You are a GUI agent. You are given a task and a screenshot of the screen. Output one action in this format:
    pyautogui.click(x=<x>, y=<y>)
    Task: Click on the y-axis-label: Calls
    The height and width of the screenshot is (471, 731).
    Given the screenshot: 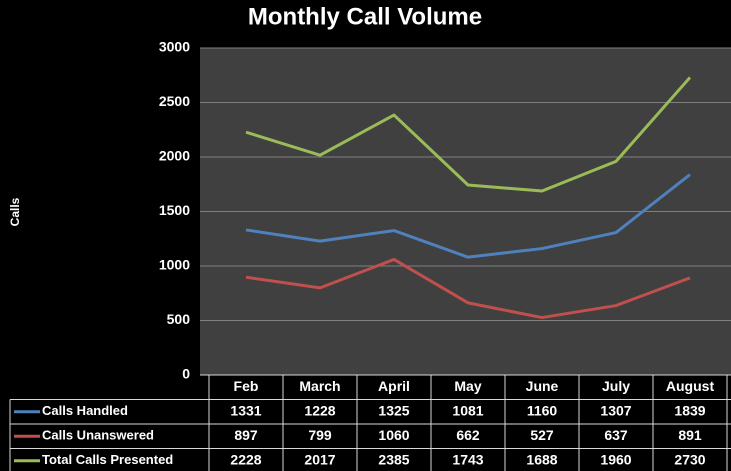 What is the action you would take?
    pyautogui.click(x=15, y=211)
    